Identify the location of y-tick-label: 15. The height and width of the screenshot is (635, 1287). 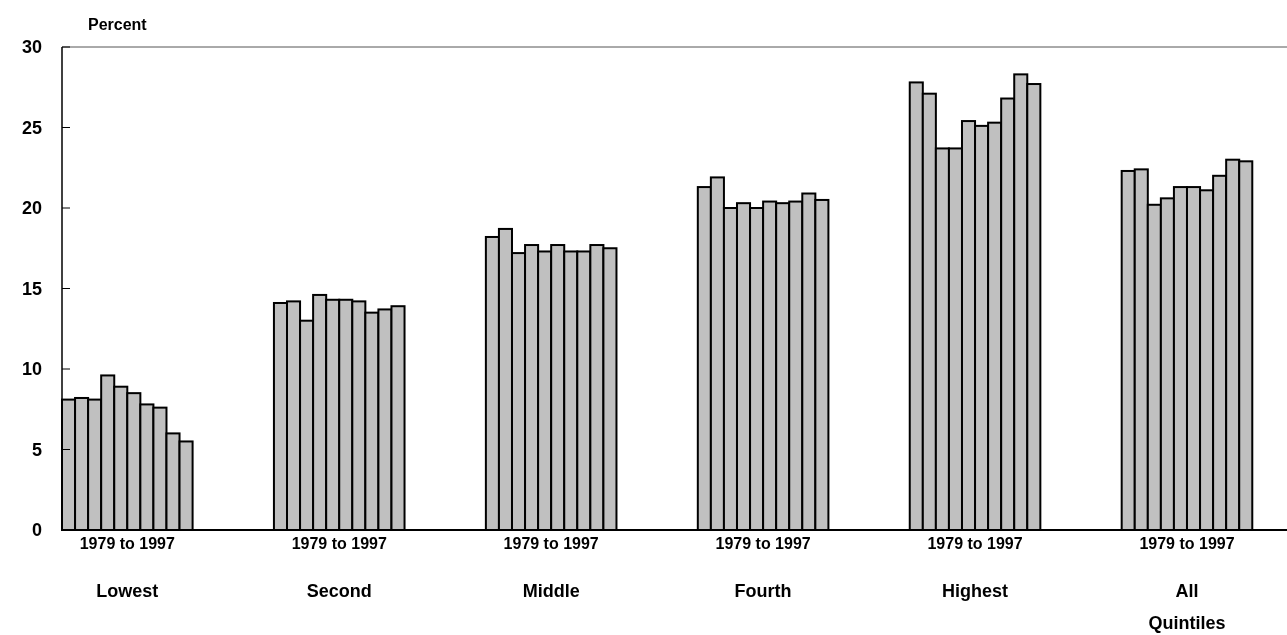
(31, 288).